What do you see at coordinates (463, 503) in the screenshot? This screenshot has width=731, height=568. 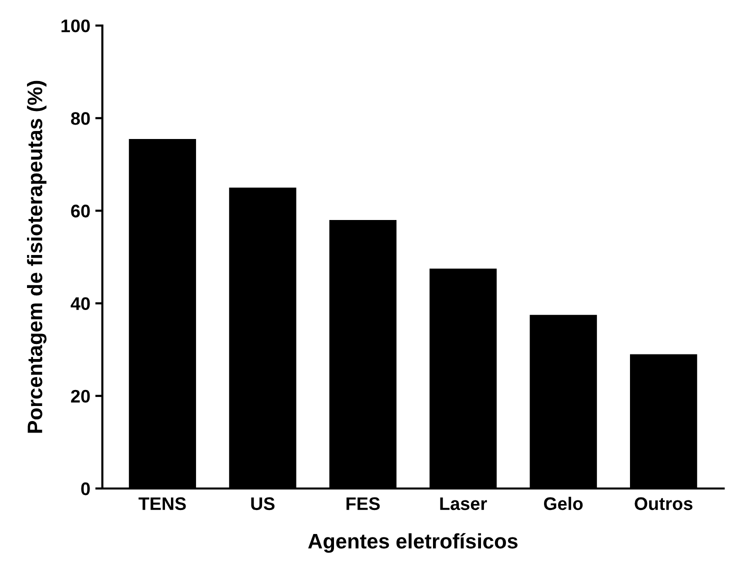 I see `x-tick-label: Laser` at bounding box center [463, 503].